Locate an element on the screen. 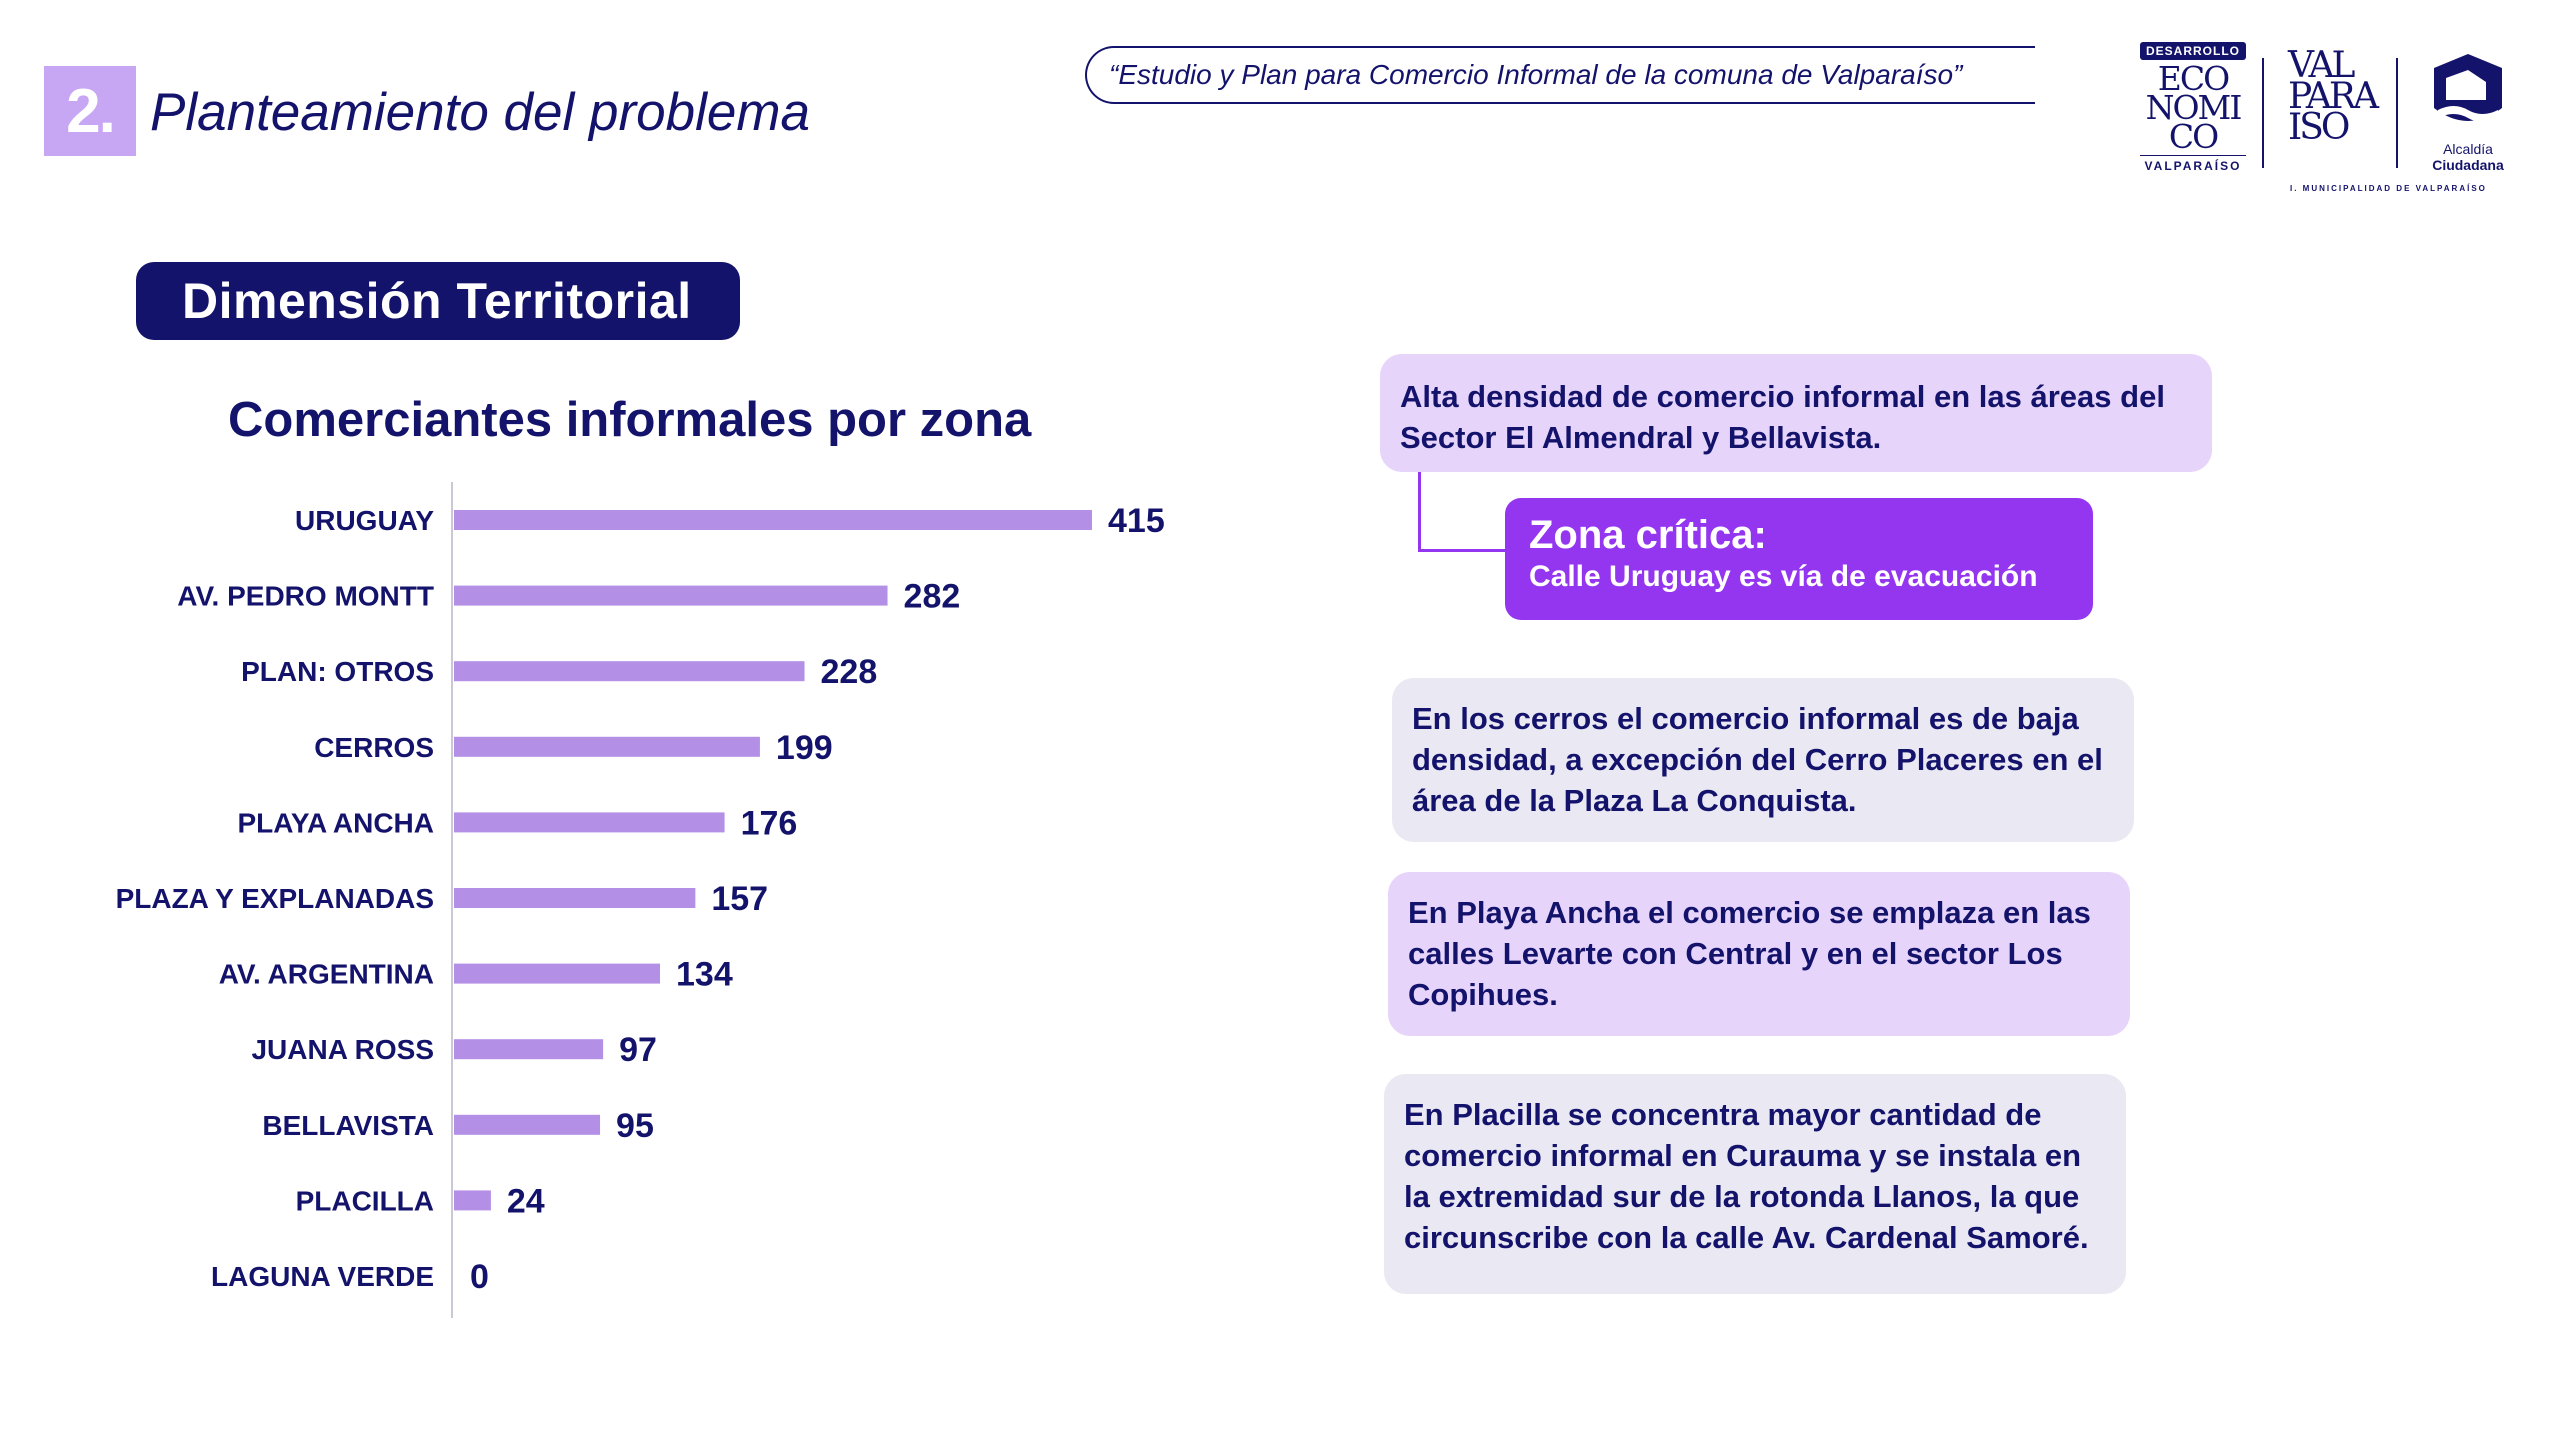 This screenshot has height=1437, width=2560. category-label: CERROS is located at coordinates (374, 747).